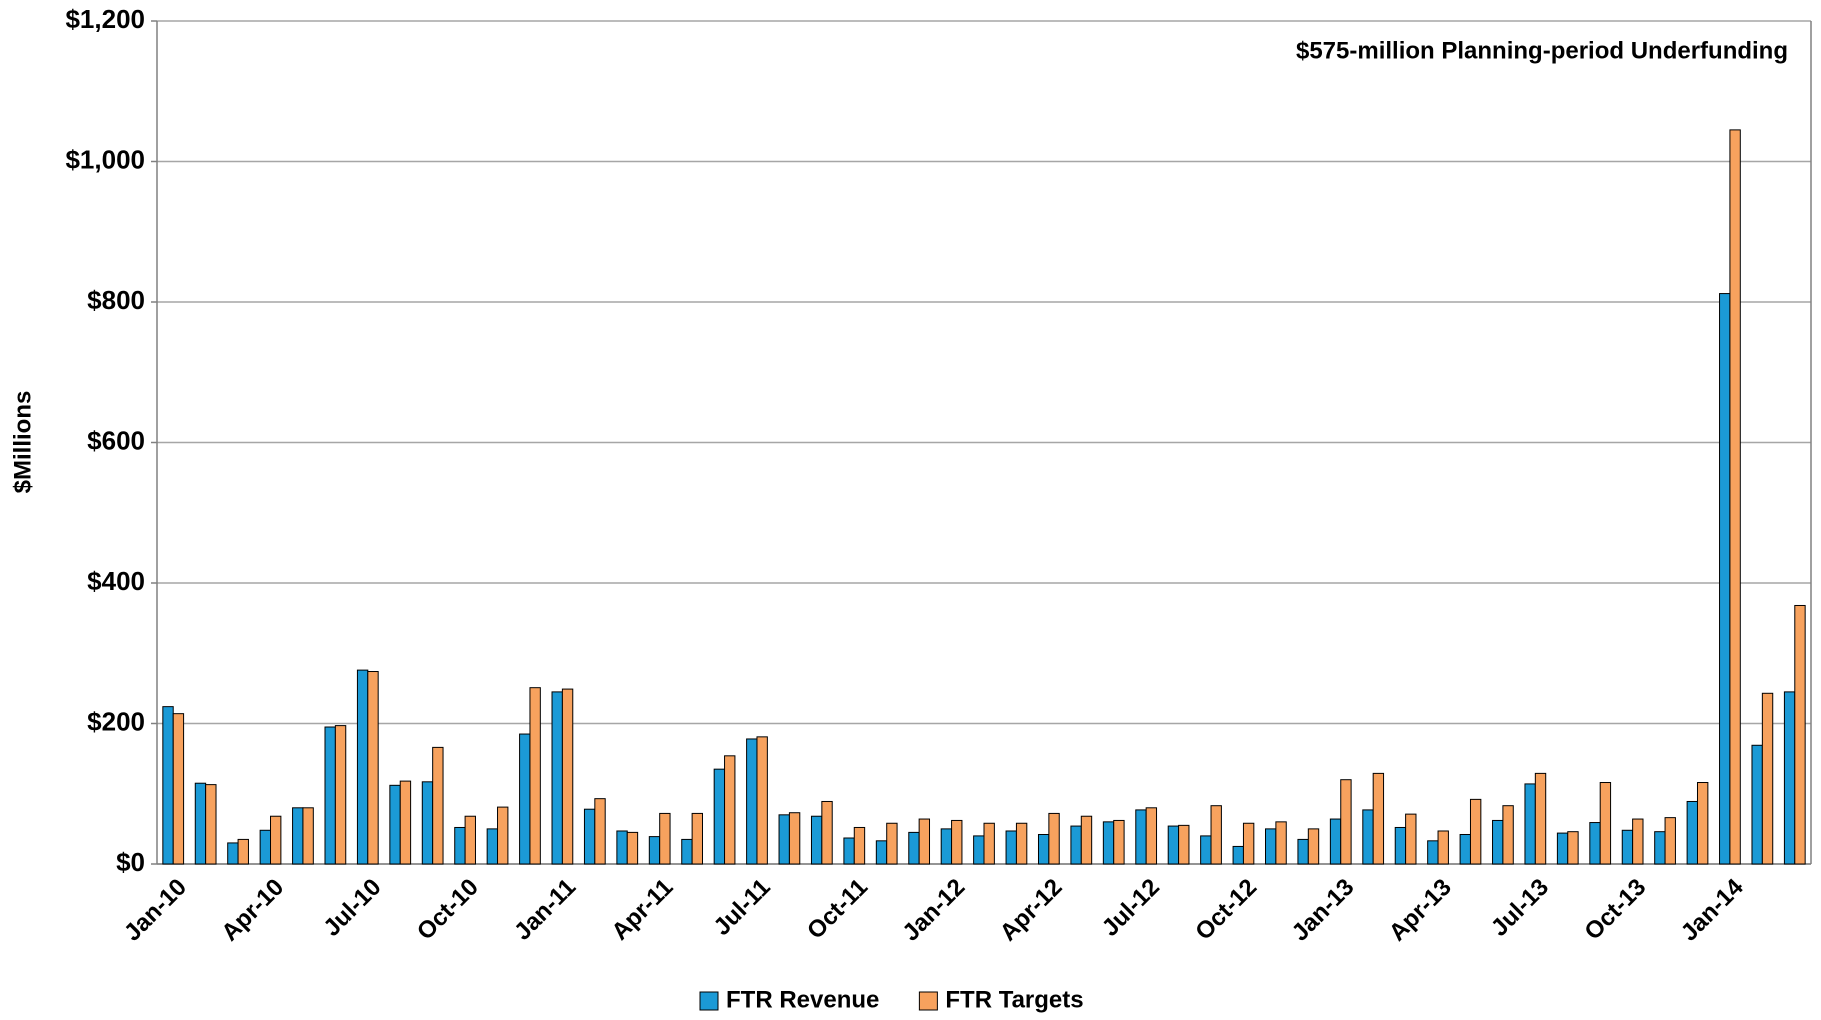  I want to click on x-tick-label: Jan-11, so click(545, 910).